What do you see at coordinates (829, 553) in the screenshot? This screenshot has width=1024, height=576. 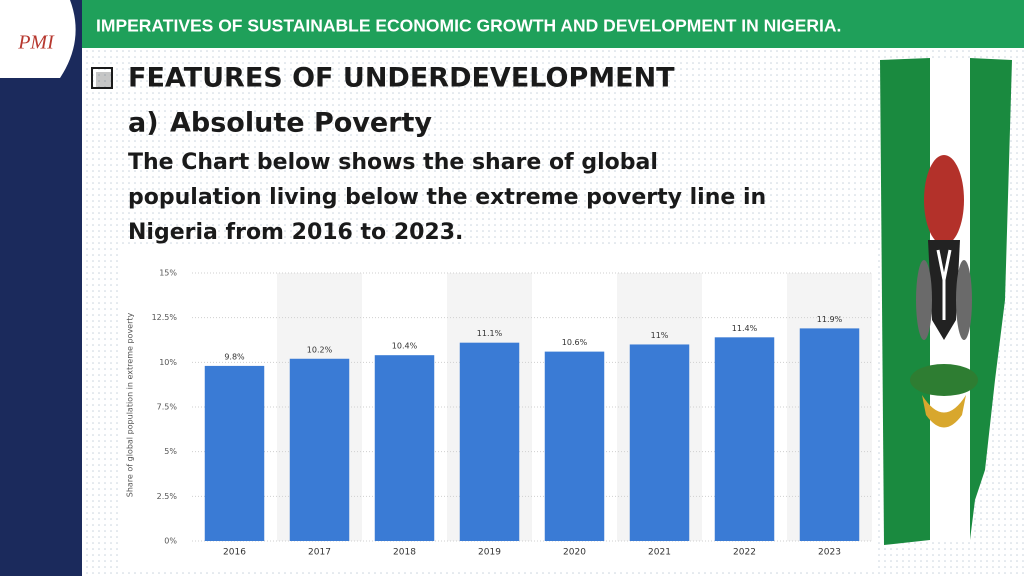 I see `x-tick-label: 2023` at bounding box center [829, 553].